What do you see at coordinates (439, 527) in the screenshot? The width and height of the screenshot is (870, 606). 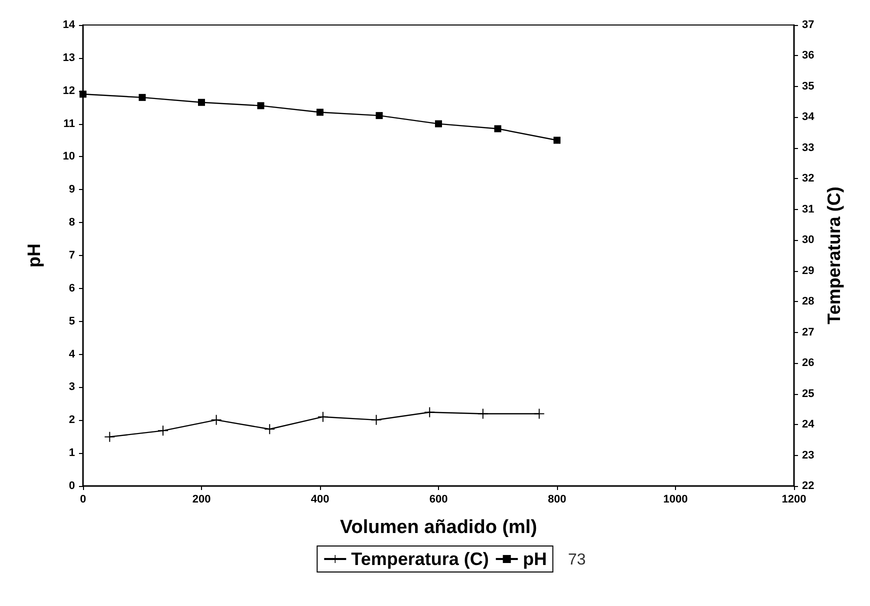 I see `x-axis-title: Volumen añadido (ml)` at bounding box center [439, 527].